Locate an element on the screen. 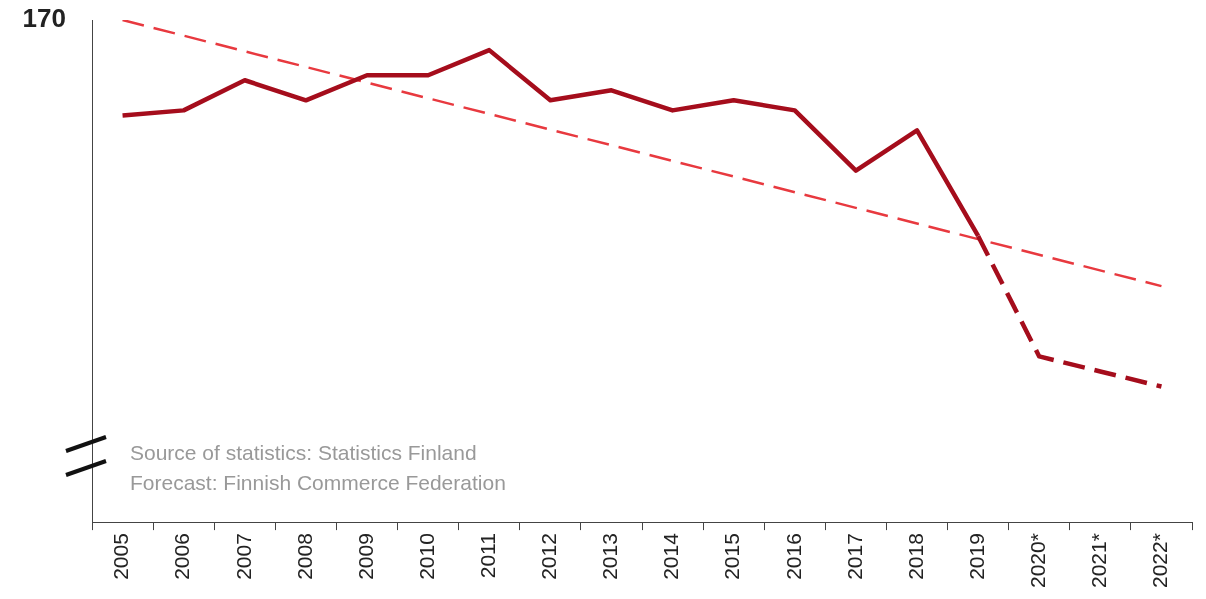 This screenshot has height=599, width=1206. x-tick-label: 2014 is located at coordinates (671, 556).